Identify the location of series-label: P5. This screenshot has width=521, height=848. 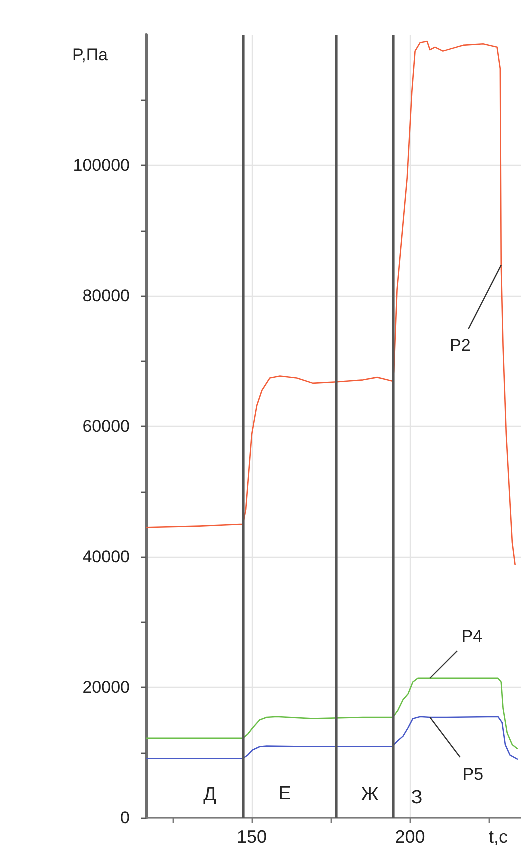
(473, 774).